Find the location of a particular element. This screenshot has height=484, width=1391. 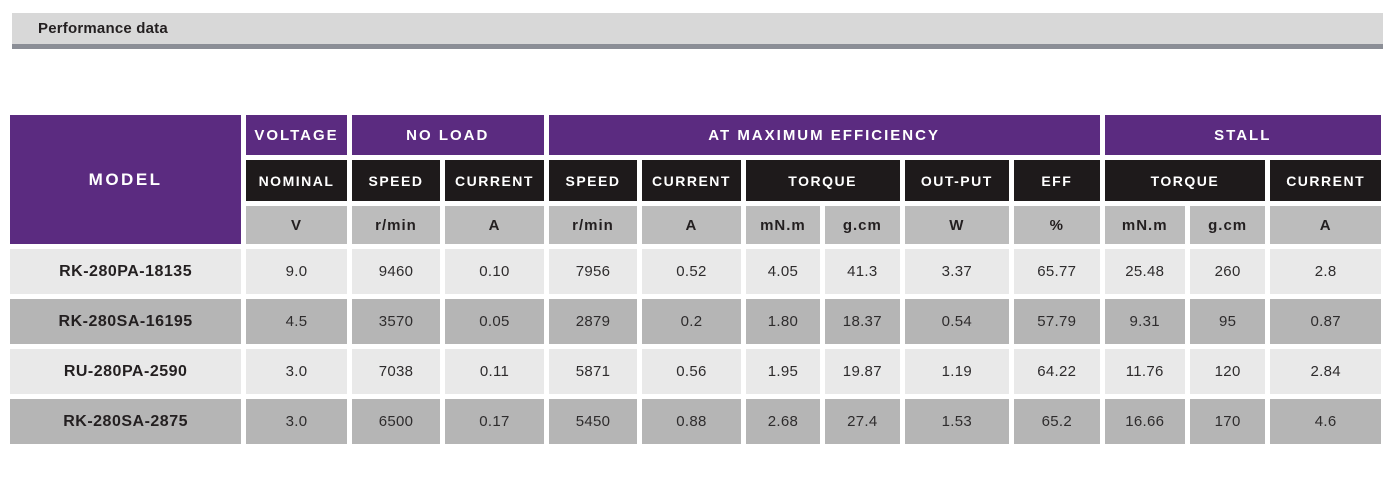

model-cell: RK-280PA-18135 is located at coordinates (126, 271).